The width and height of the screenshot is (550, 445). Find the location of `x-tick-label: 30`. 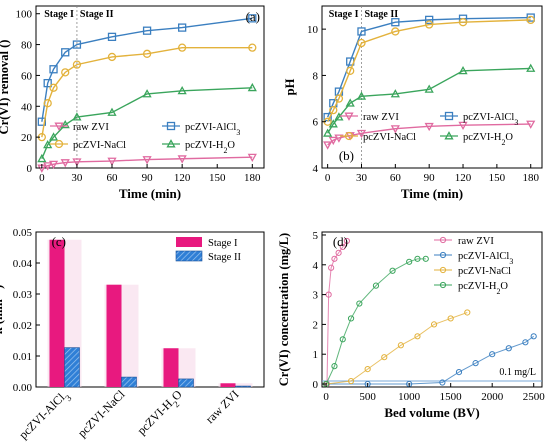

x-tick-label: 30 is located at coordinates (362, 178).